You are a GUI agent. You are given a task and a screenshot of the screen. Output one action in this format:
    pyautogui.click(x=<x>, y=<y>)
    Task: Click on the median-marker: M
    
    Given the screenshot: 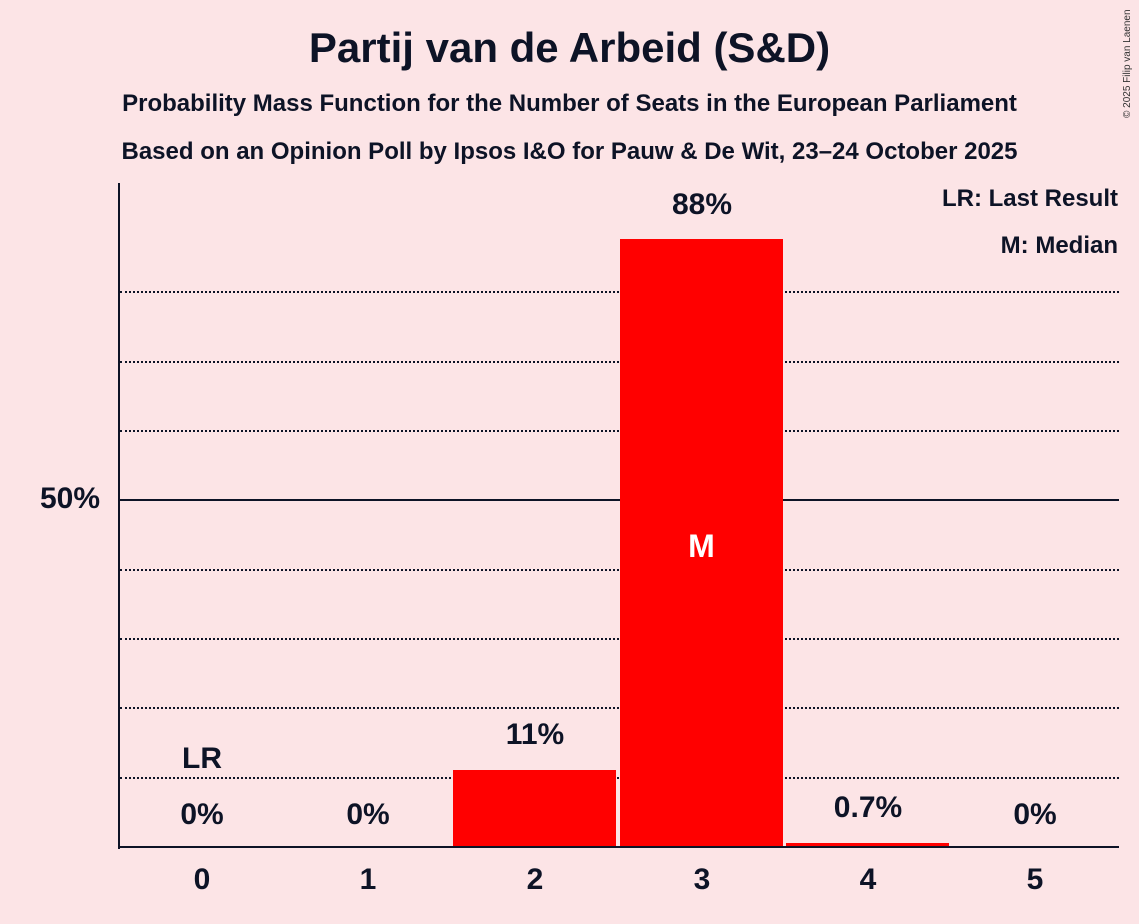 What is the action you would take?
    pyautogui.click(x=701, y=546)
    